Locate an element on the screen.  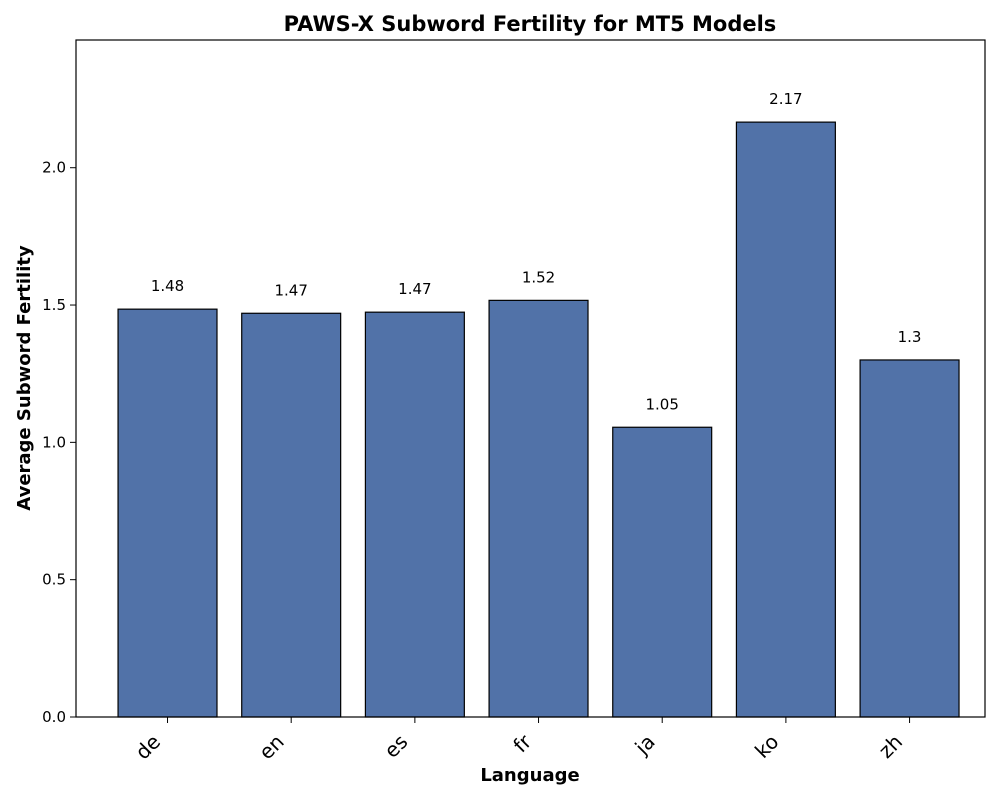
x-tick-label-en: en is located at coordinates (271, 747).